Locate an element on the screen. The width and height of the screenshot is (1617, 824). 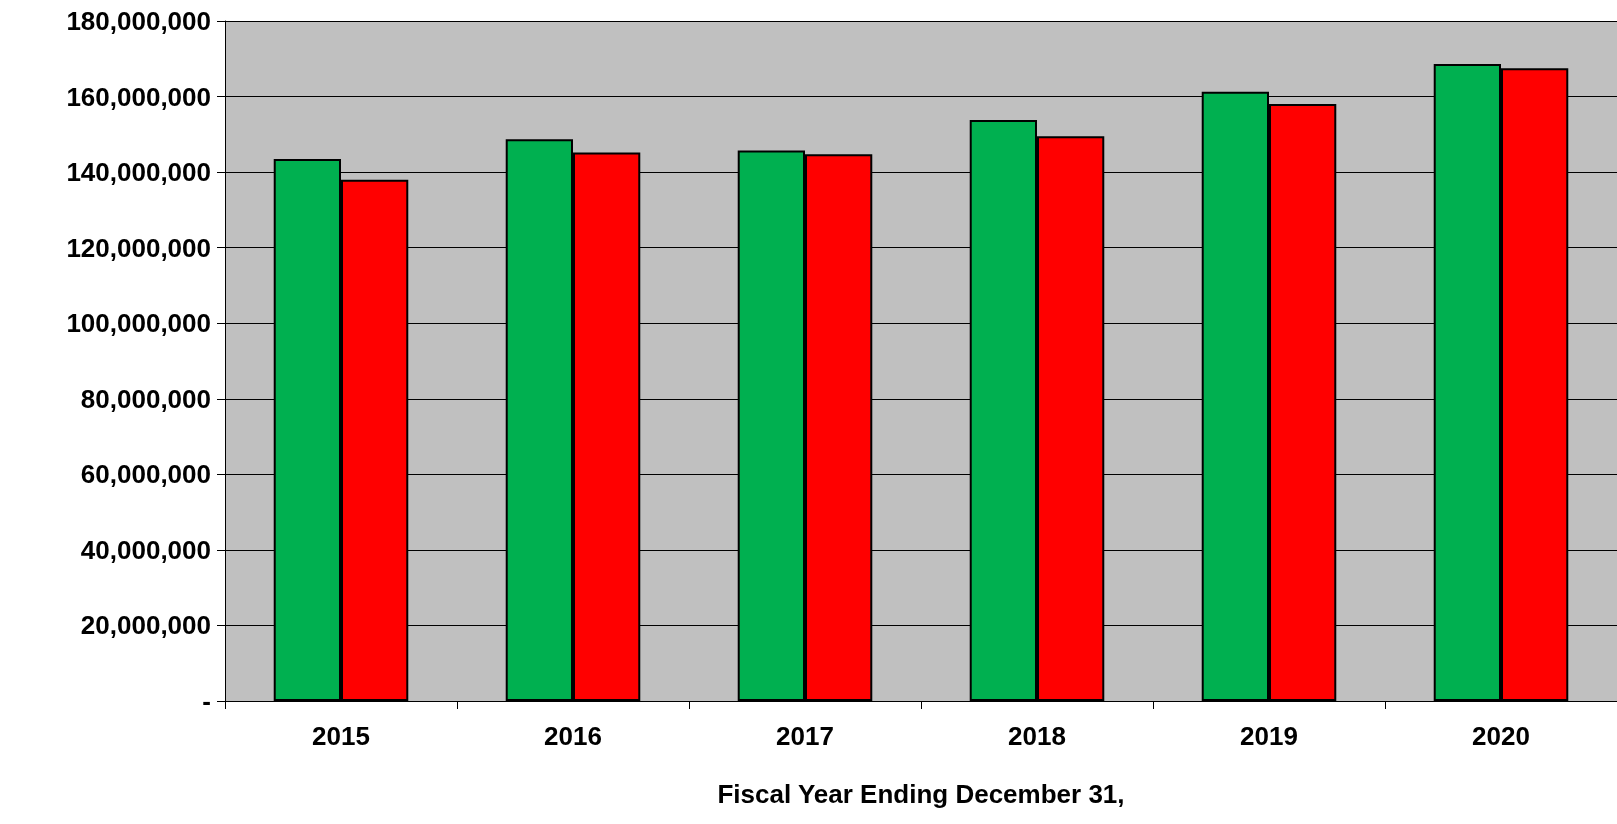
x-tick-label: 2019 is located at coordinates (1269, 736).